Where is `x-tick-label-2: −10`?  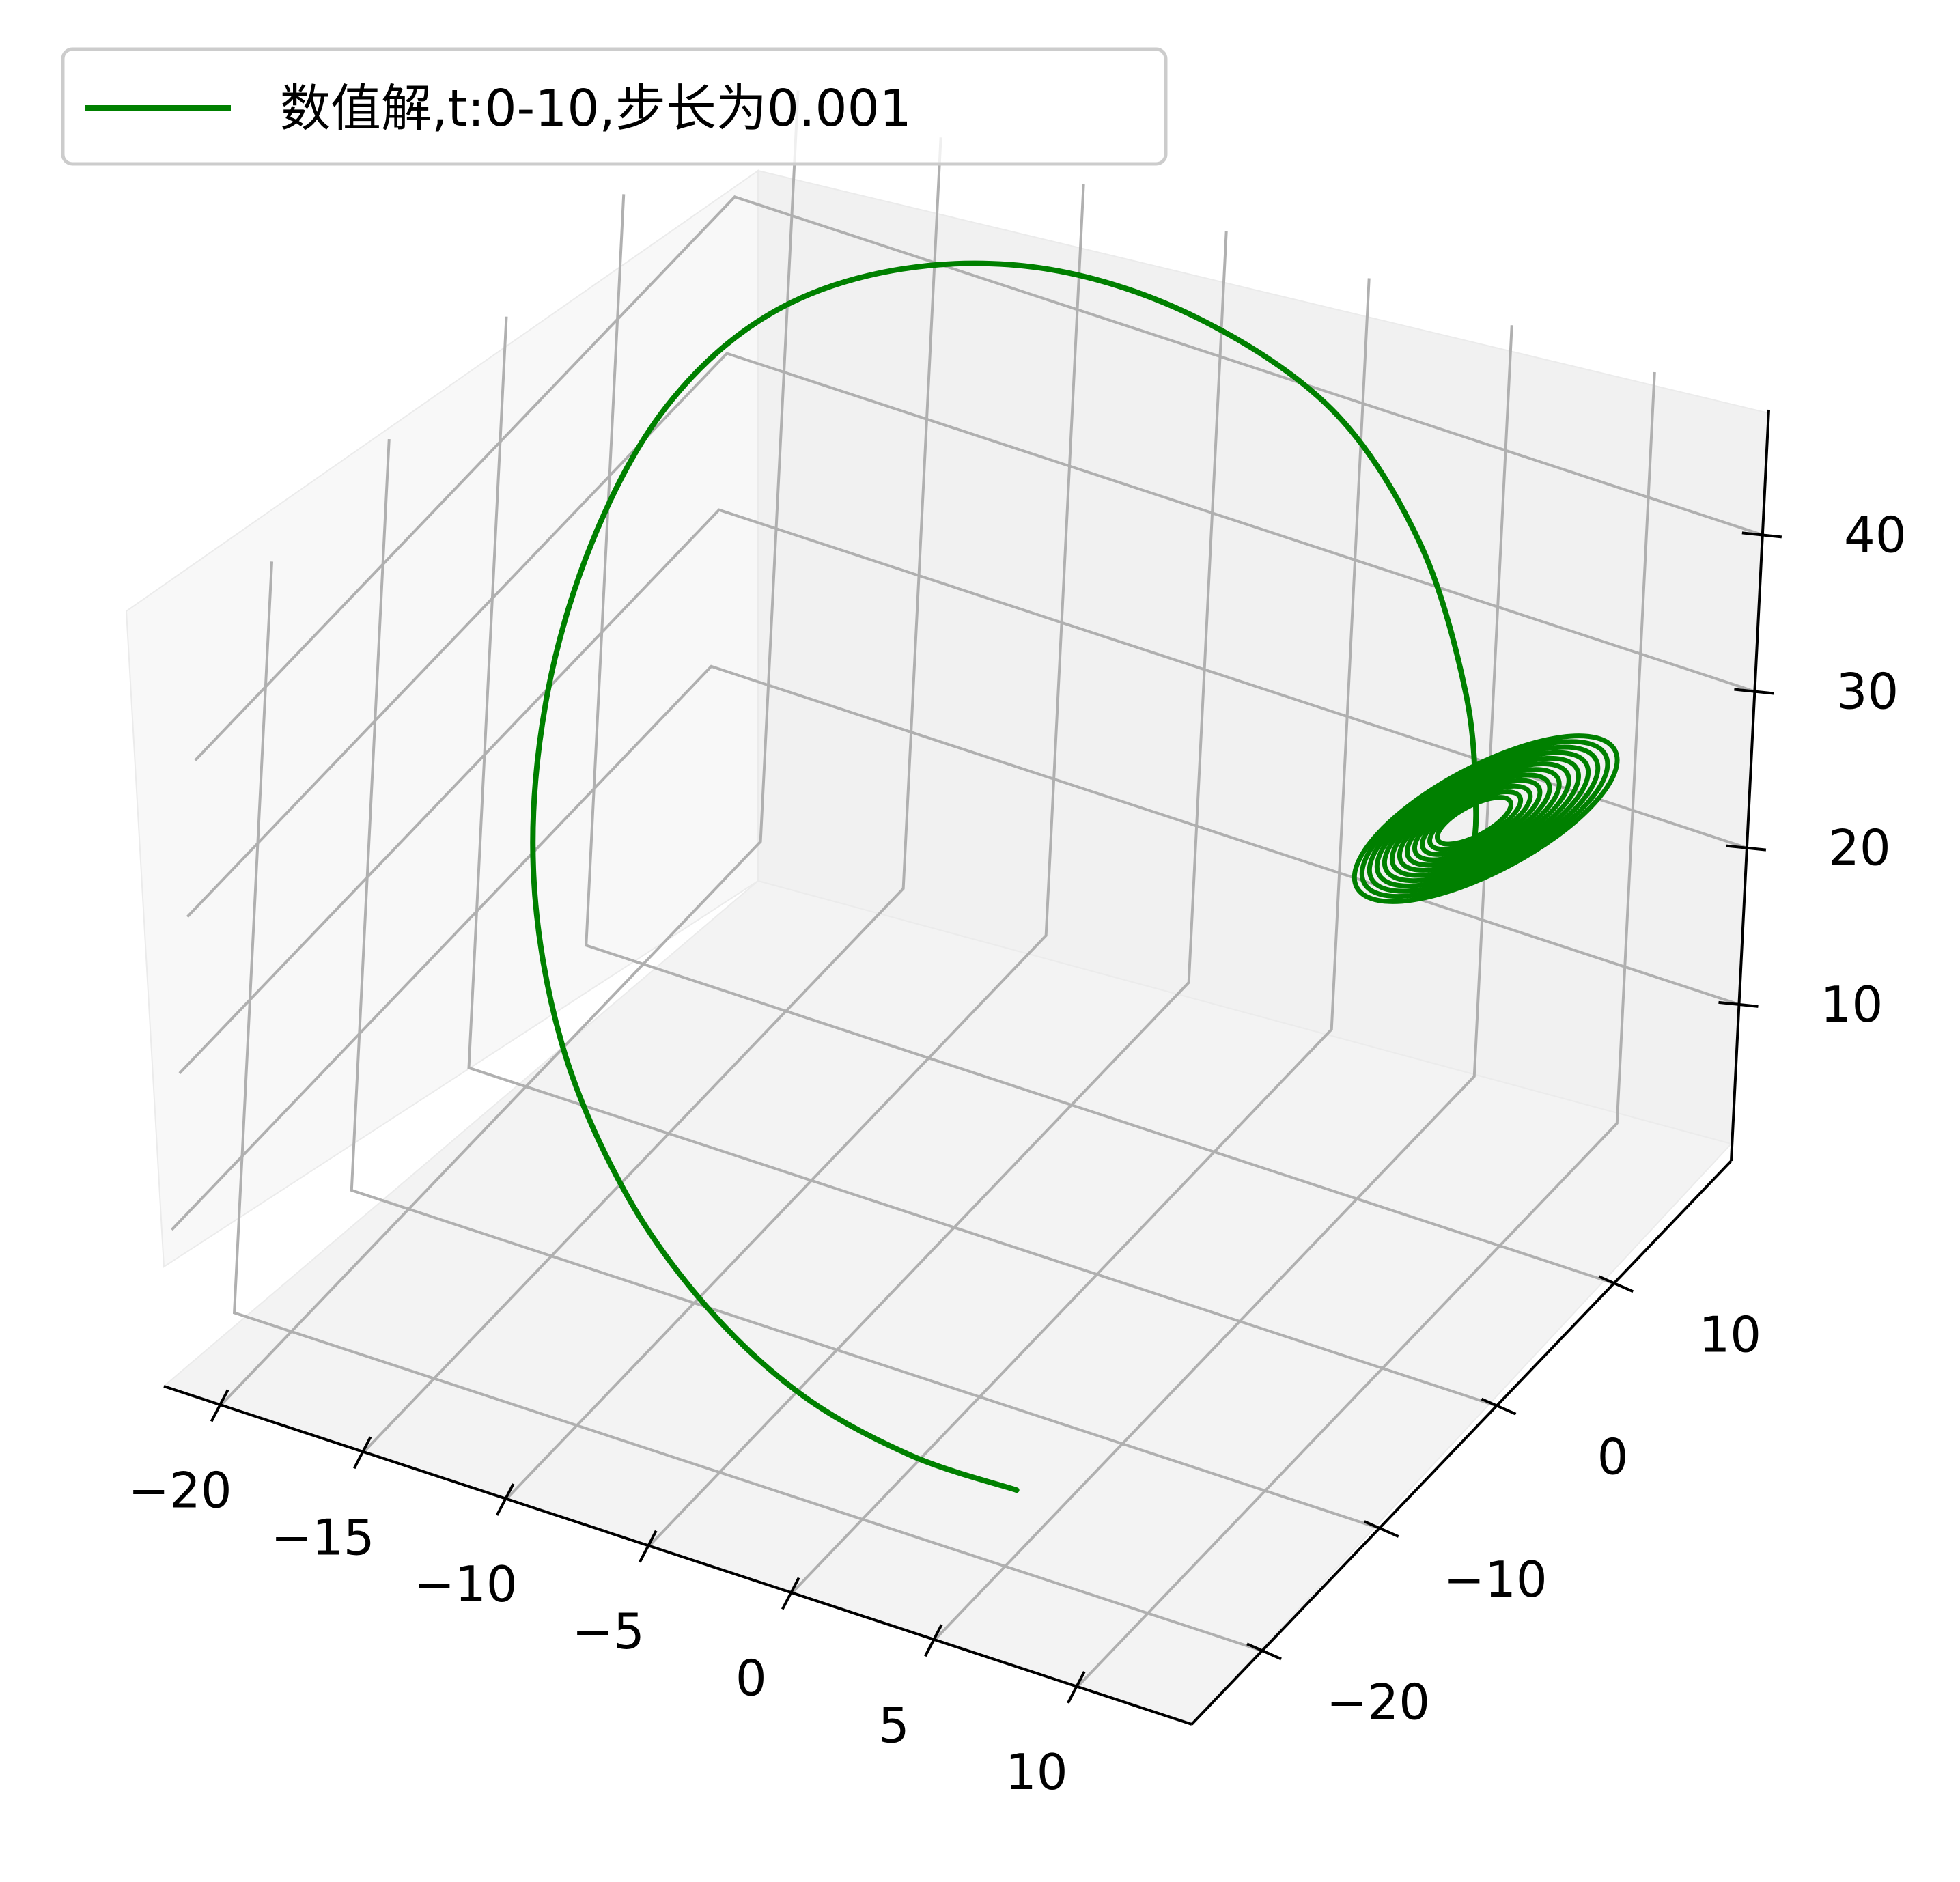 x-tick-label-2: −10 is located at coordinates (466, 1584).